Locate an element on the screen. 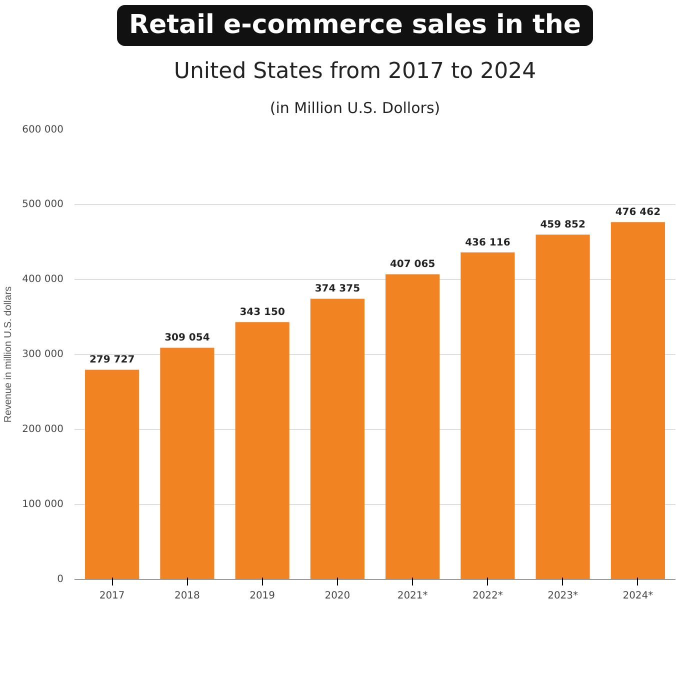  x-tick-label: 2019 is located at coordinates (263, 596).